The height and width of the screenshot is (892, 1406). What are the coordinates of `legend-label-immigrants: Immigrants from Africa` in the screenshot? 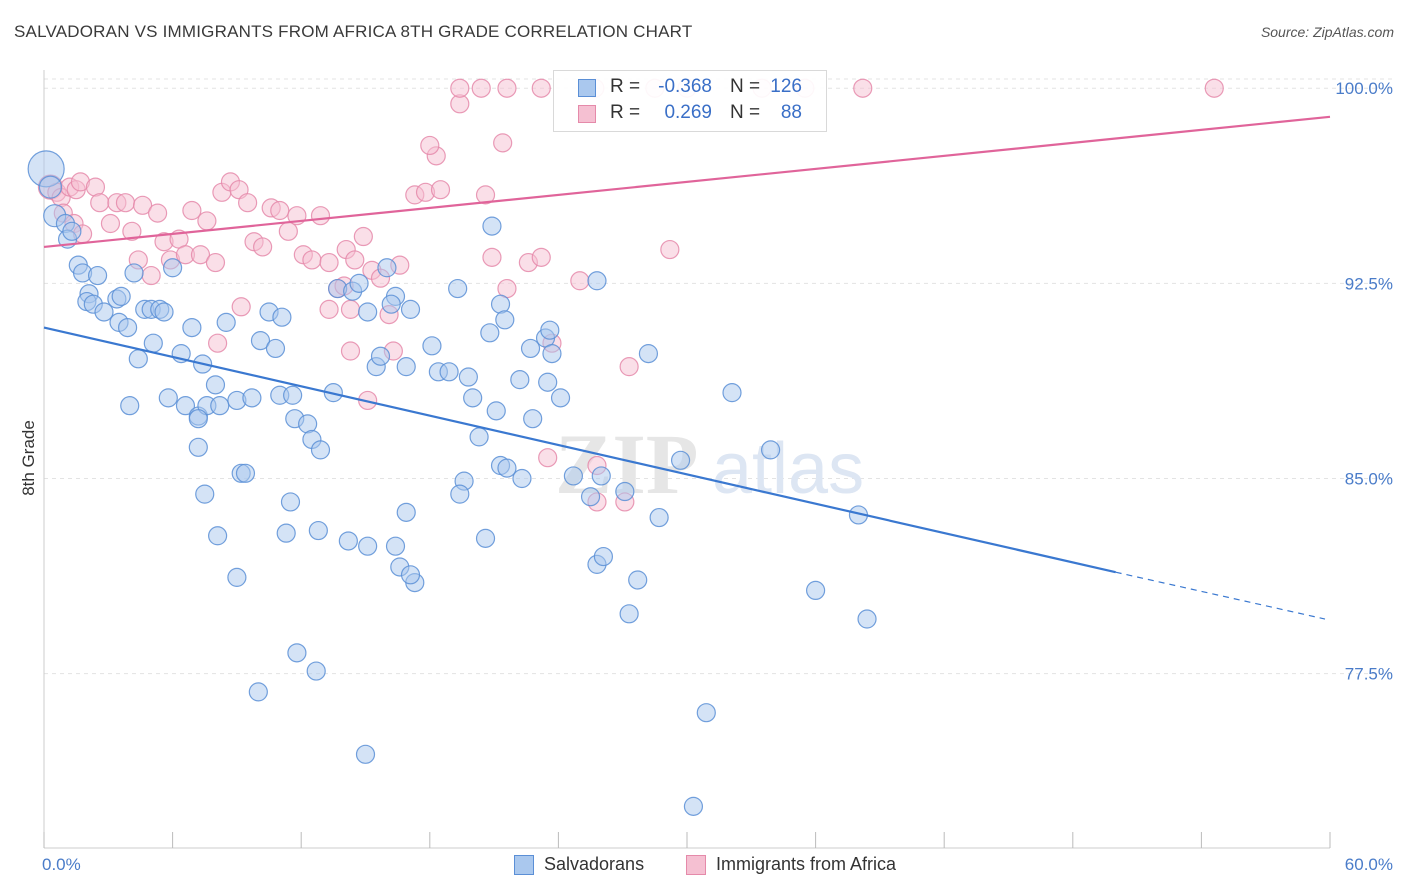 It's located at (806, 864).